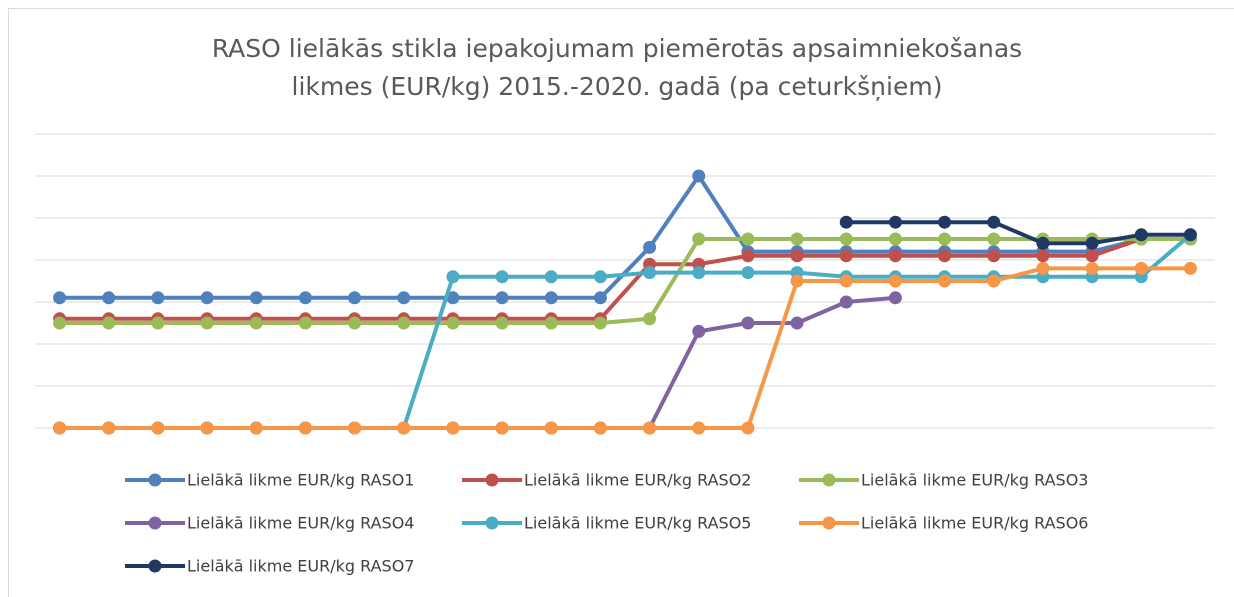  I want to click on legend-label: Lielākā likme EUR/kg RASO7, so click(300, 566).